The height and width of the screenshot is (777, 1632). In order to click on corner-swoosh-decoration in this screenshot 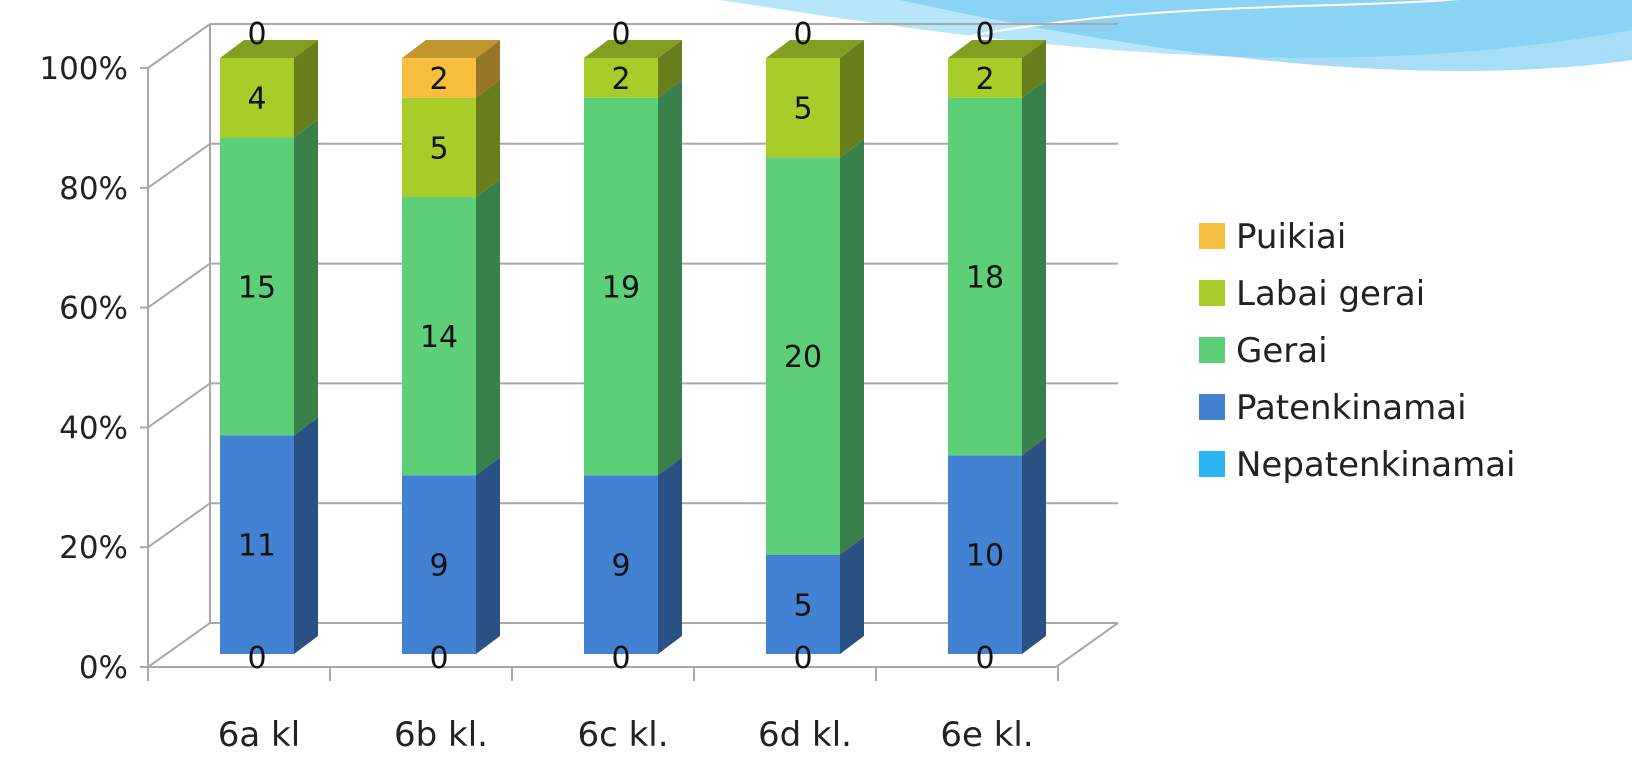, I will do `click(1176, 36)`.